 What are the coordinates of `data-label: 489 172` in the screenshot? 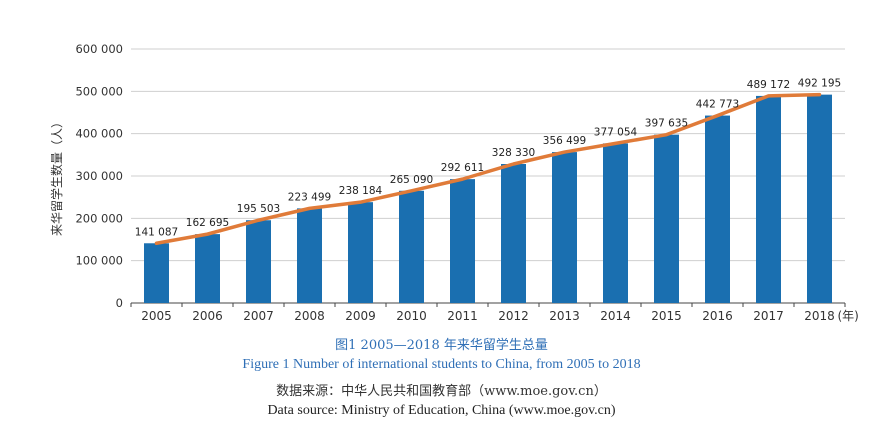 It's located at (768, 85).